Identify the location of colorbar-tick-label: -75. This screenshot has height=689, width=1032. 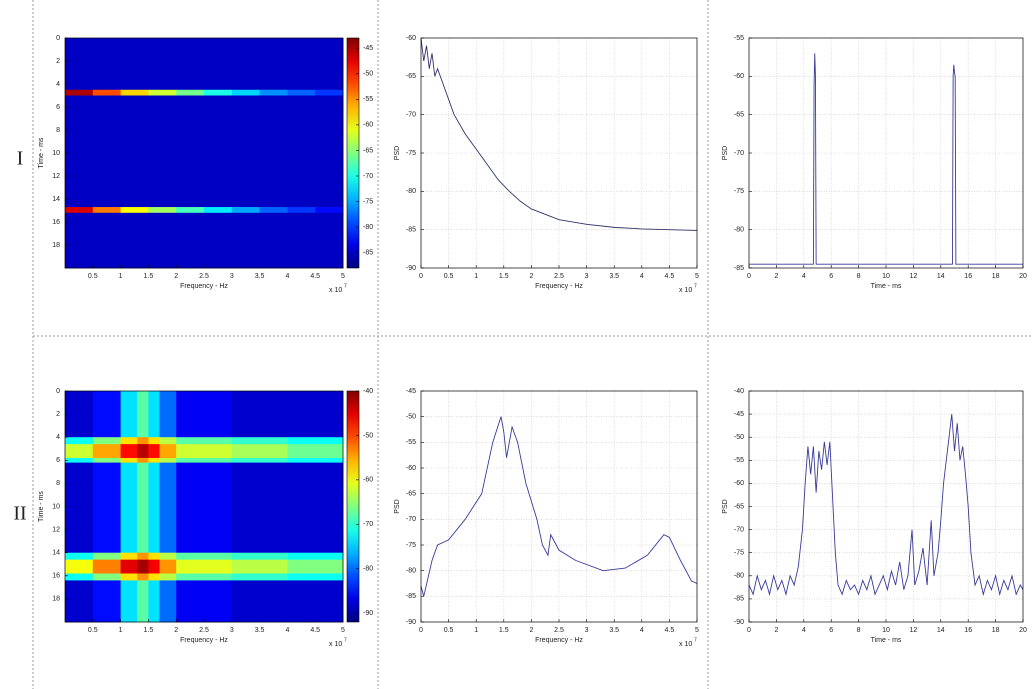
(368, 201).